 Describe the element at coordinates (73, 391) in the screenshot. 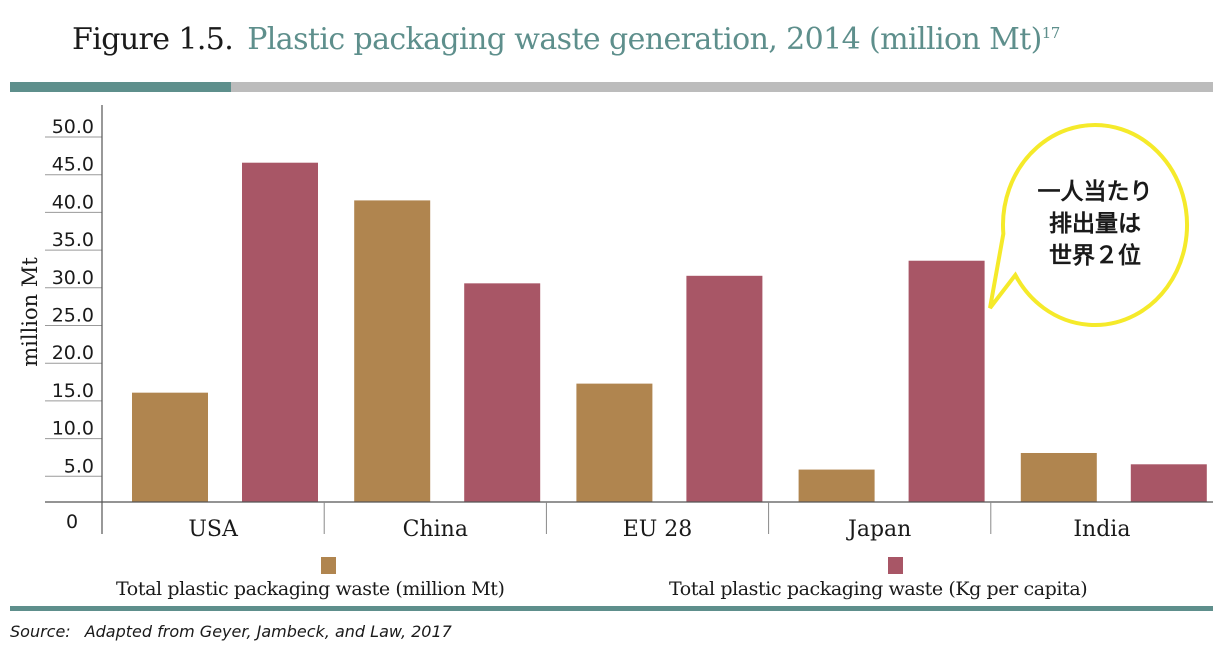

I see `y-tick-label: 15.0` at that location.